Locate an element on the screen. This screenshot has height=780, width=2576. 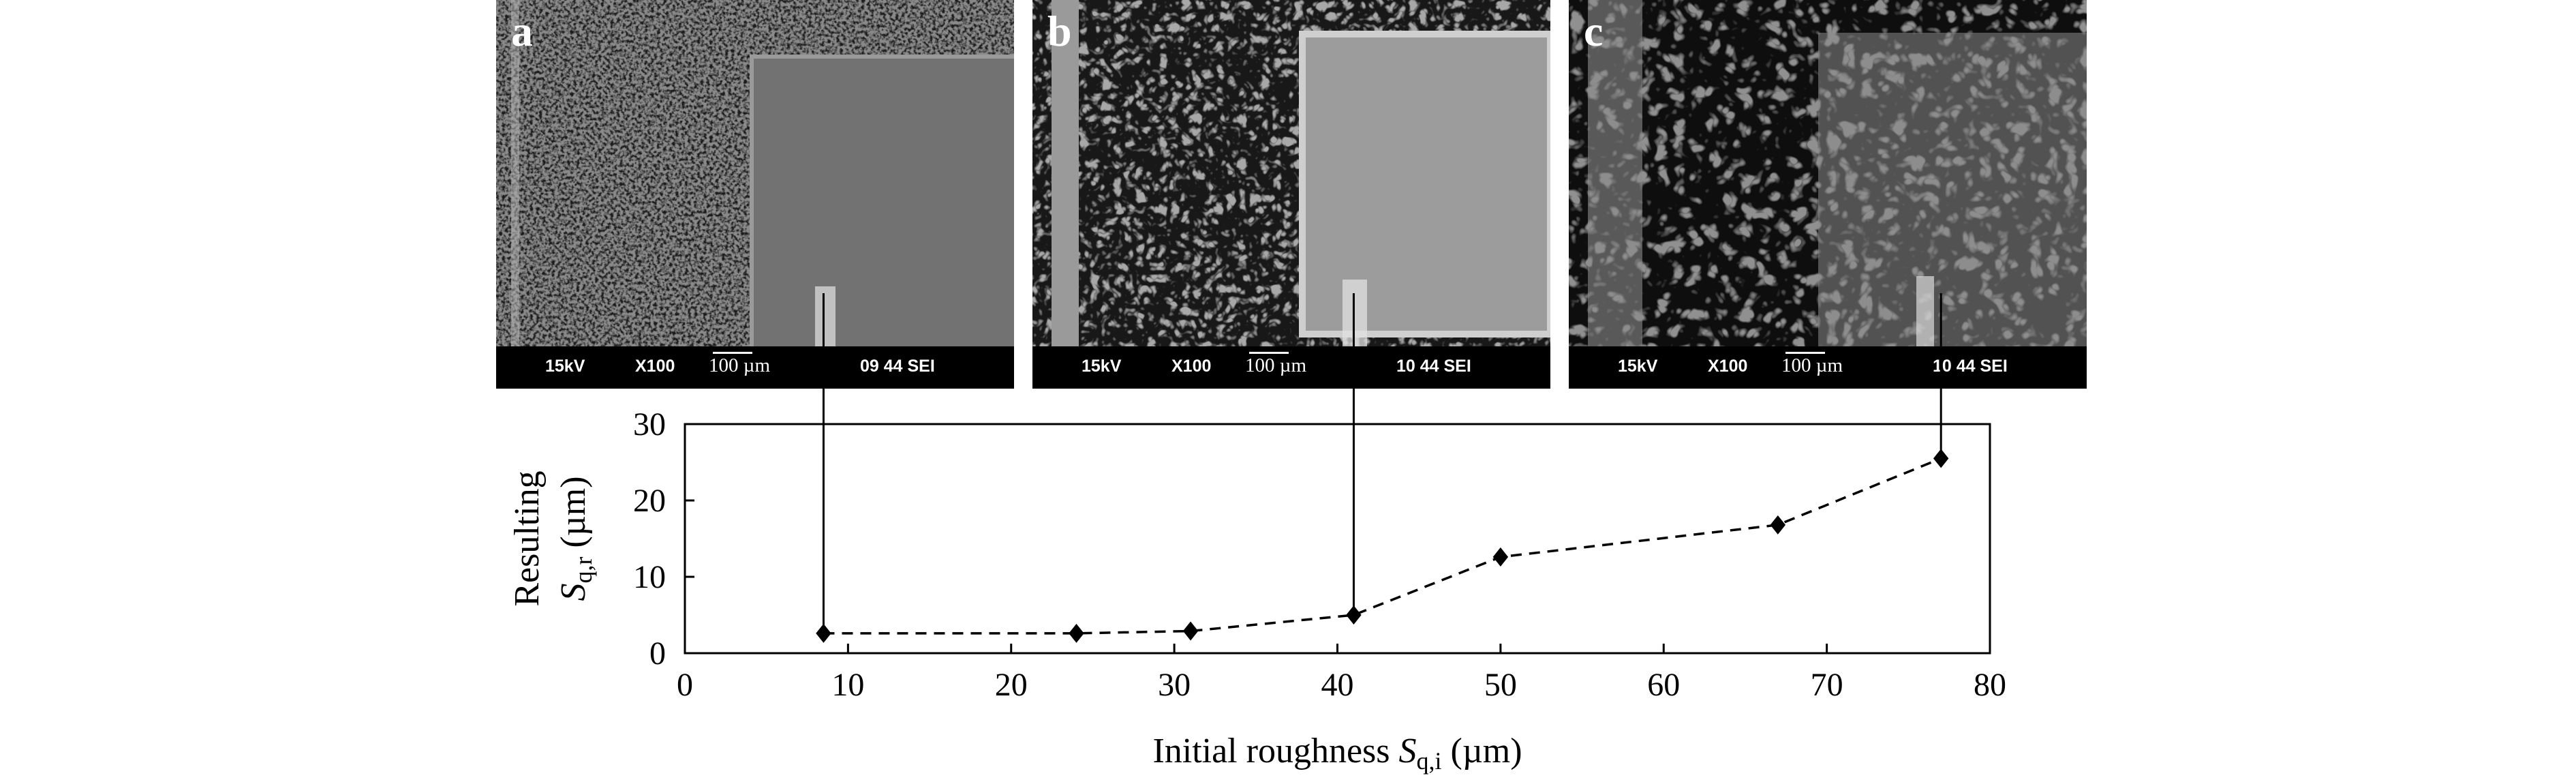
y-tick-label: 10 is located at coordinates (649, 577).